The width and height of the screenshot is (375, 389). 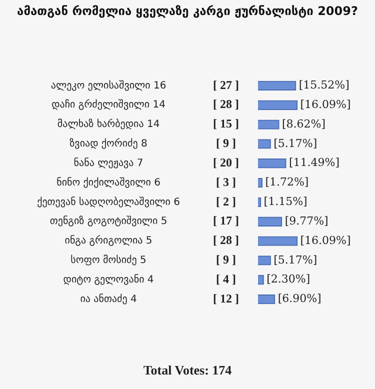 What do you see at coordinates (108, 260) in the screenshot?
I see `y-tick-label: სოფო მოსიძე 5` at bounding box center [108, 260].